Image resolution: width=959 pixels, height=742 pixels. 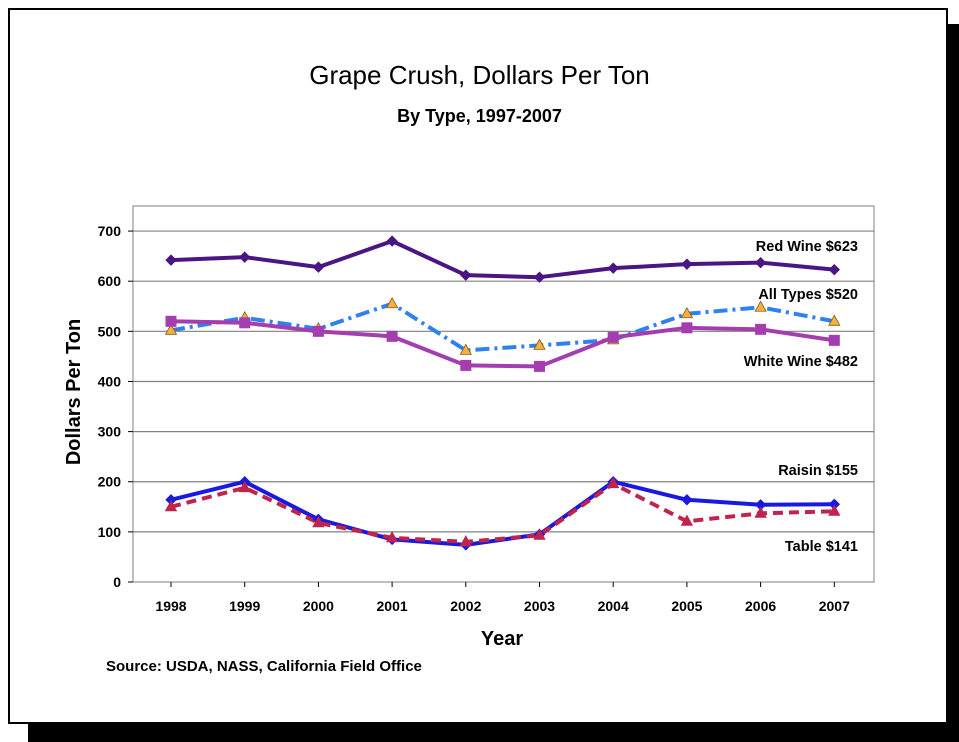 What do you see at coordinates (110, 432) in the screenshot?
I see `y-tick-label: 300` at bounding box center [110, 432].